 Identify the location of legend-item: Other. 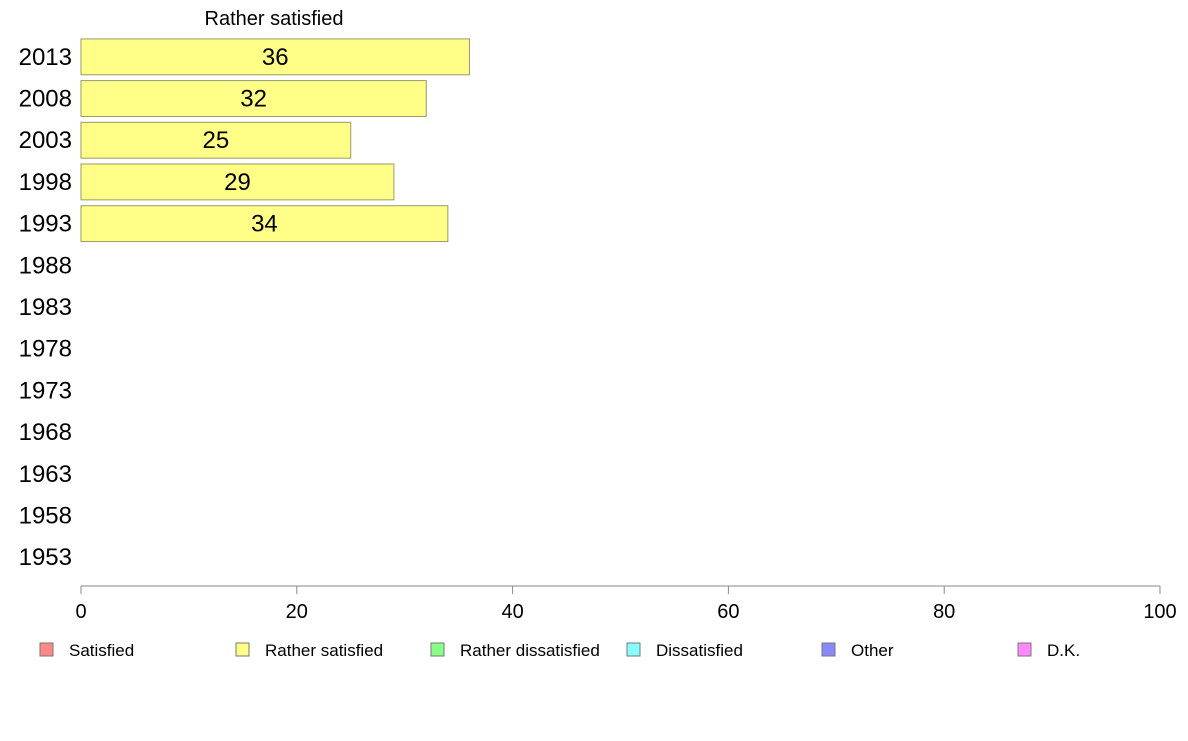
(857, 650).